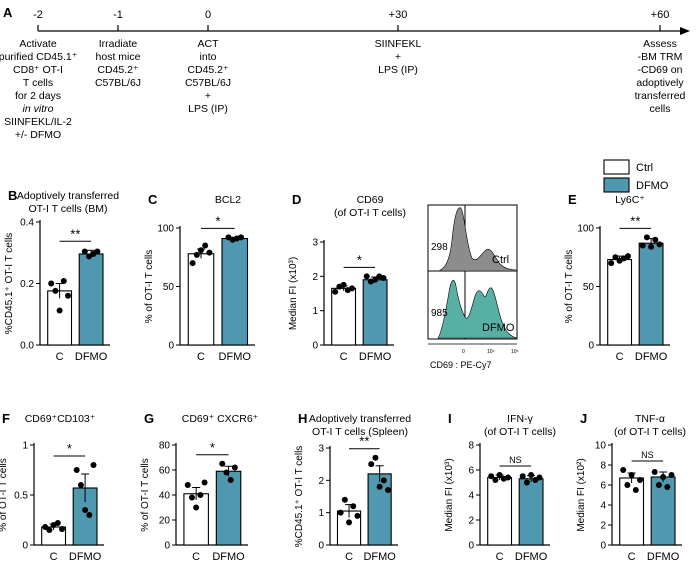 Image resolution: width=700 pixels, height=576 pixels. I want to click on timeline-day-label: +60, so click(660, 15).